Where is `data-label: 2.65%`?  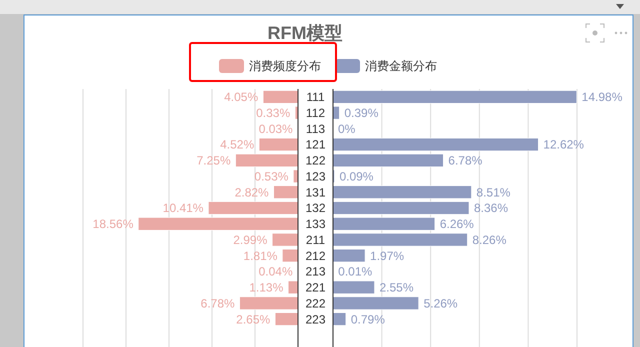
data-label: 2.65% is located at coordinates (253, 319).